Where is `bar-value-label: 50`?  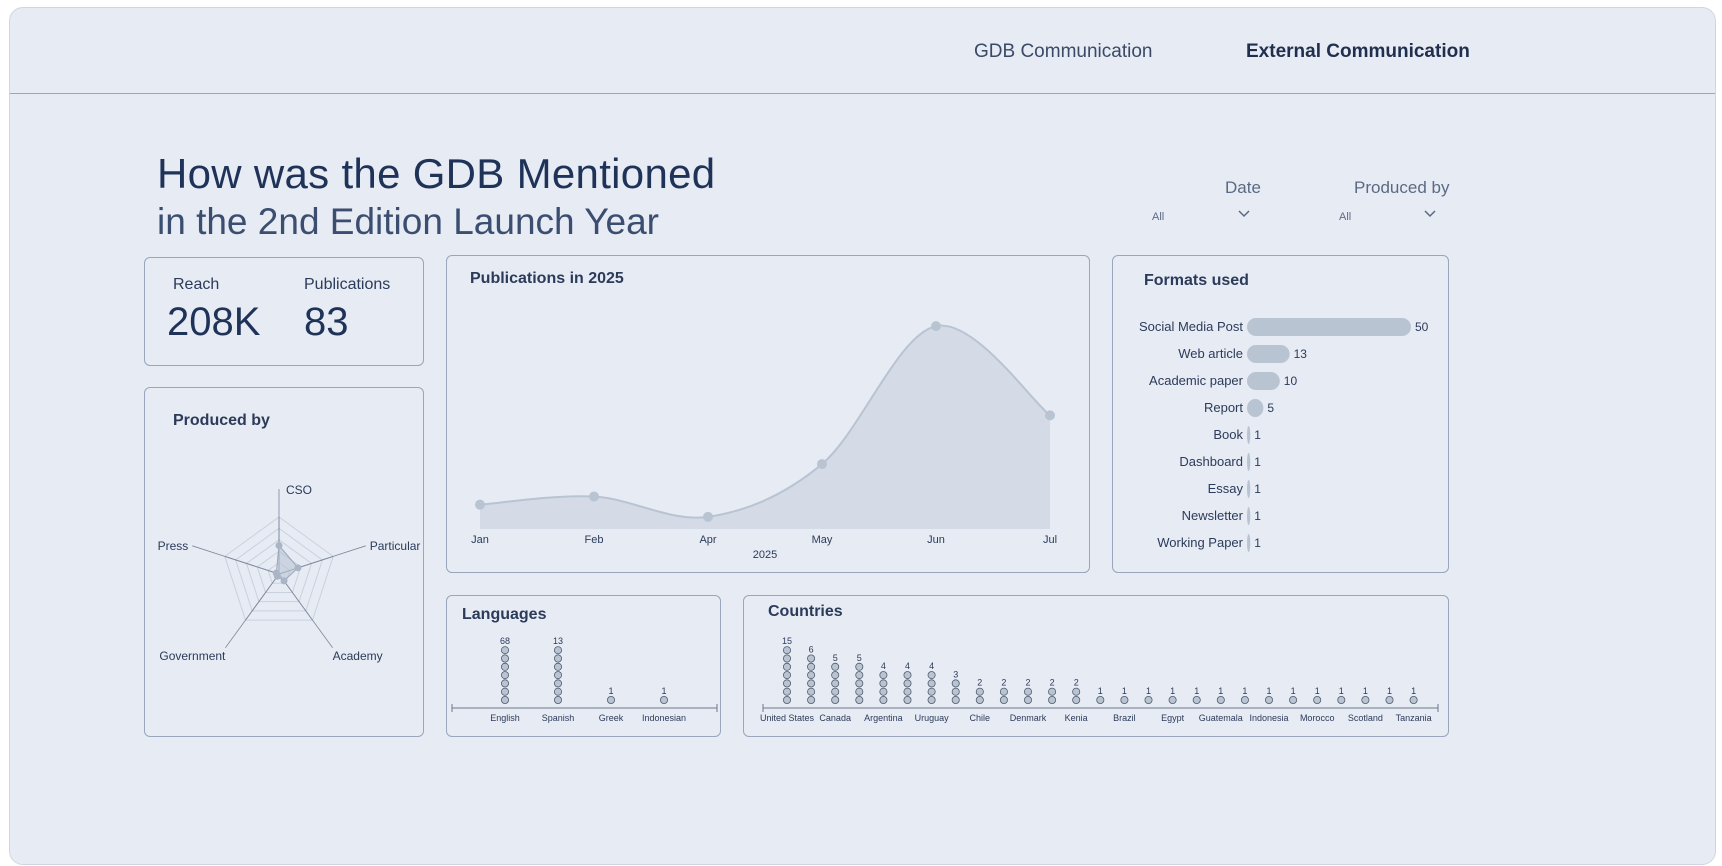 bar-value-label: 50 is located at coordinates (1422, 327).